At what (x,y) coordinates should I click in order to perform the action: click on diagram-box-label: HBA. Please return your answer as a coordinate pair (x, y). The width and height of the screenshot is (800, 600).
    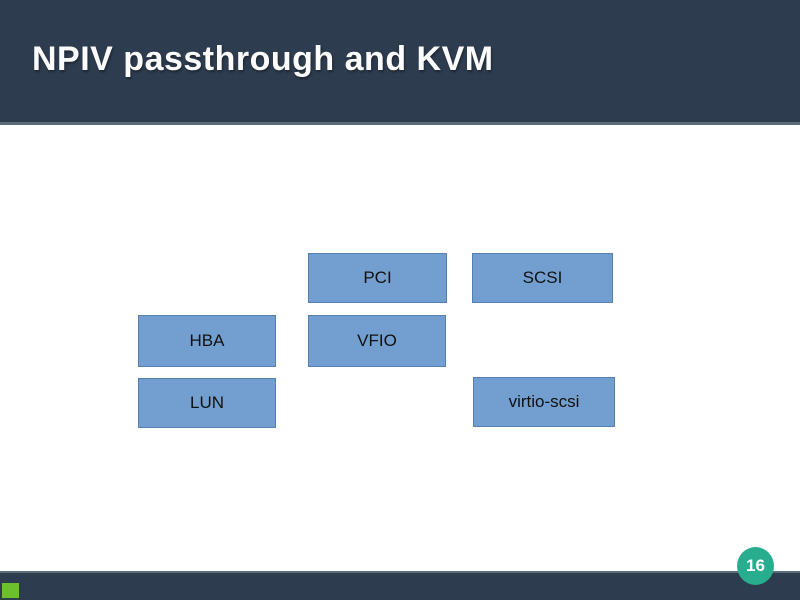
    Looking at the image, I should click on (207, 340).